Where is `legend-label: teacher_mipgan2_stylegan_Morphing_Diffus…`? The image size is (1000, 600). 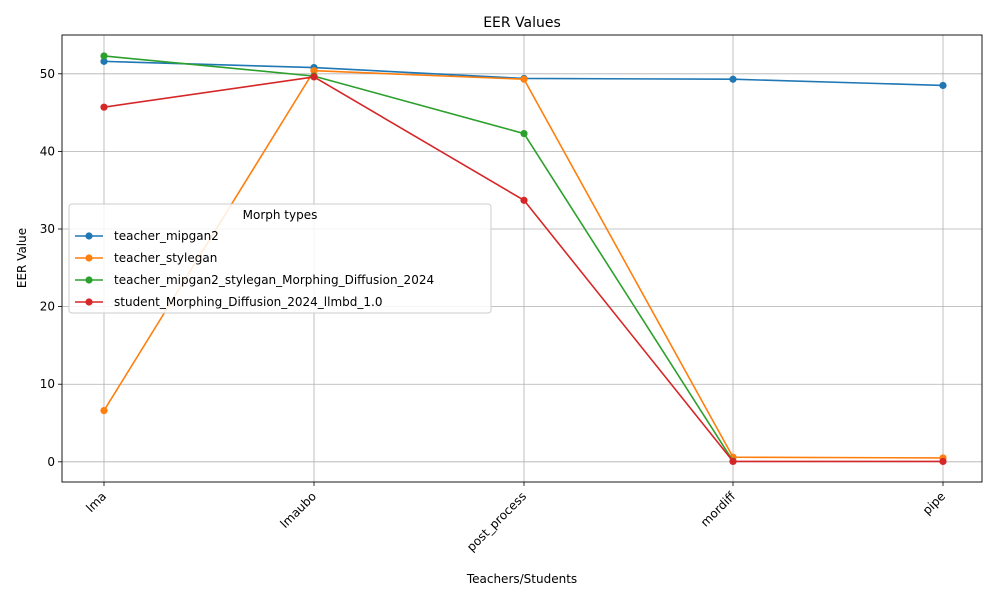
legend-label: teacher_mipgan2_stylegan_Morphing_Diffus… is located at coordinates (274, 280).